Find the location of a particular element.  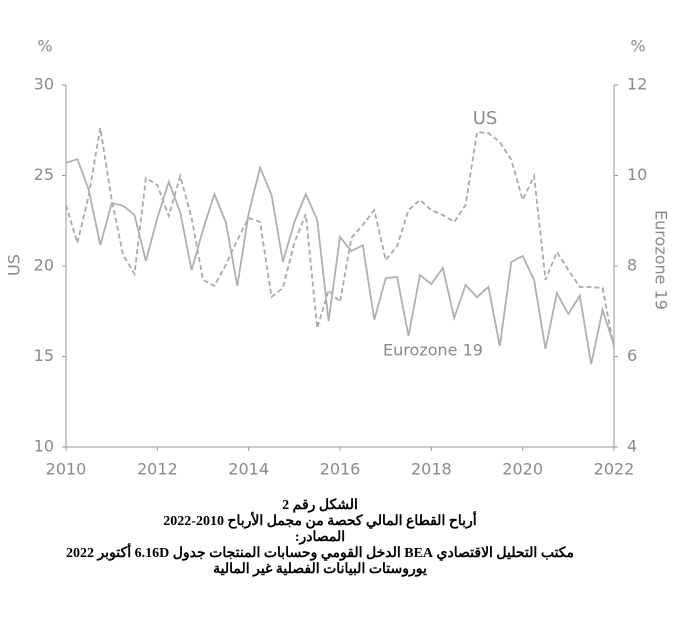

y2-tick-label: 8 is located at coordinates (632, 265).